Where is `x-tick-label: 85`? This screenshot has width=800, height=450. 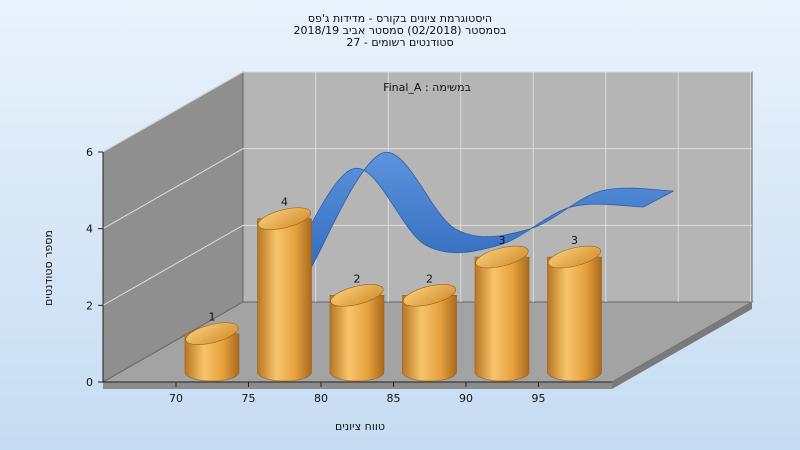
x-tick-label: 85 is located at coordinates (394, 398).